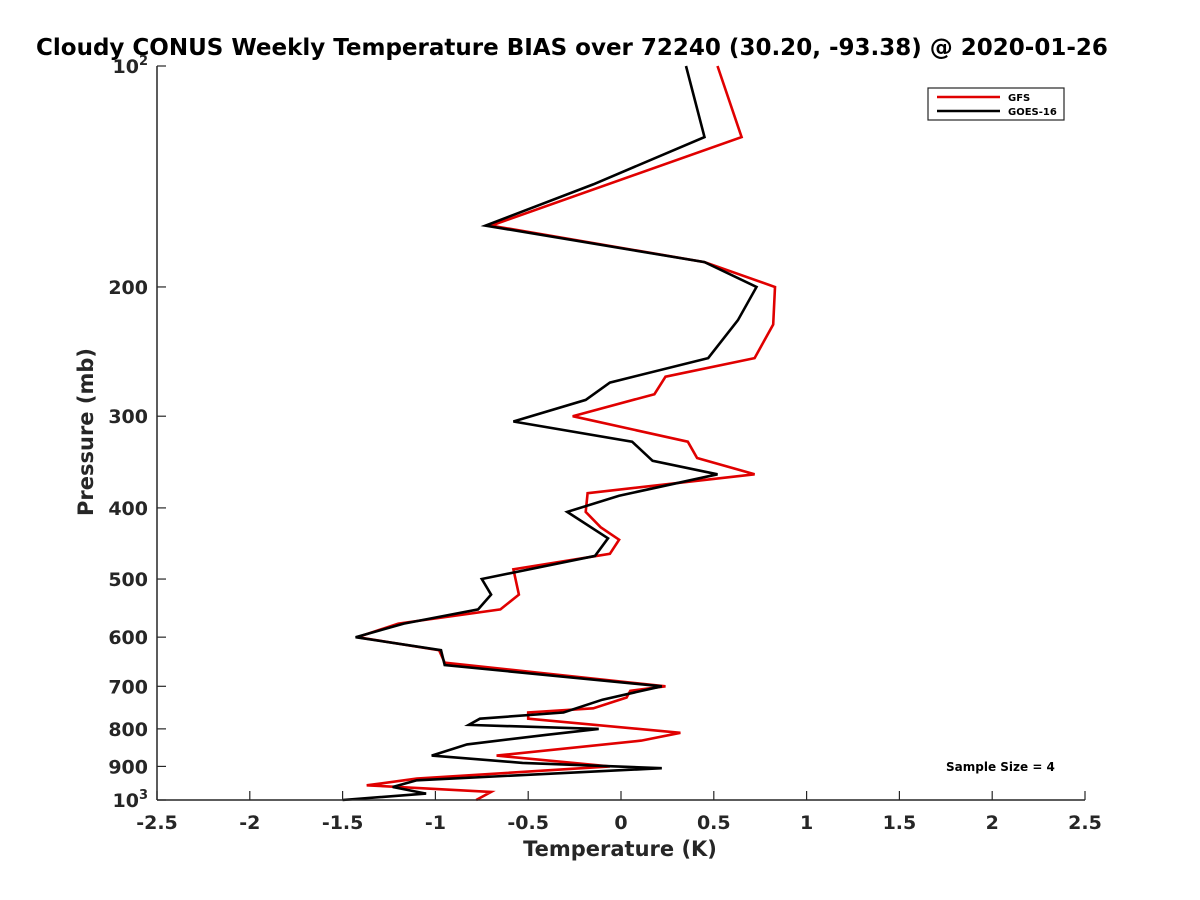 This screenshot has width=1200, height=900. Describe the element at coordinates (1032, 112) in the screenshot. I see `legend-label-goes16: GOES-16` at that location.